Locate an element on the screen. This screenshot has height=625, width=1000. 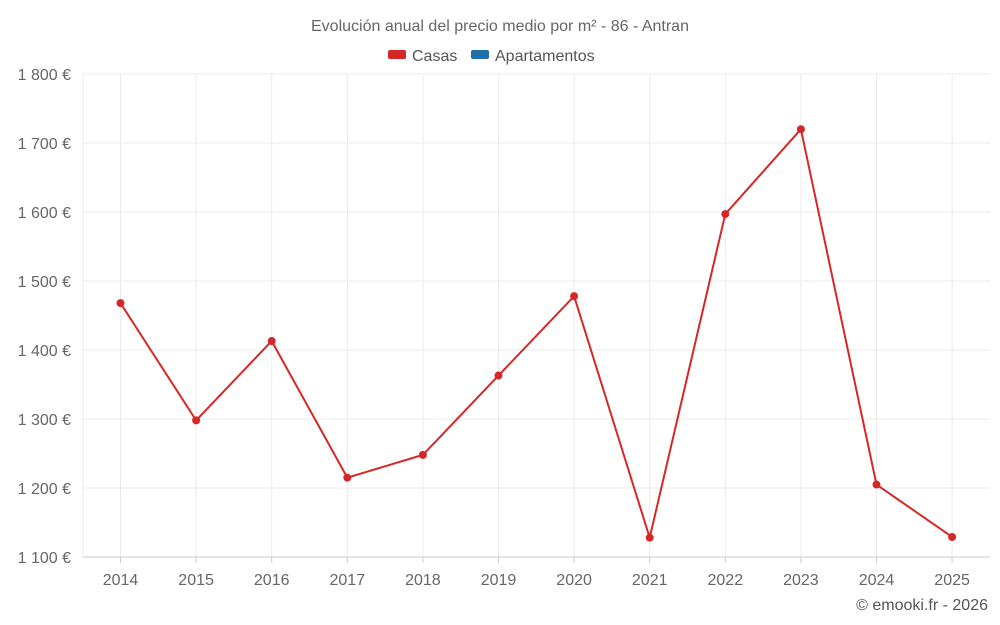
y-tick-label: 1 200 € is located at coordinates (44, 489).